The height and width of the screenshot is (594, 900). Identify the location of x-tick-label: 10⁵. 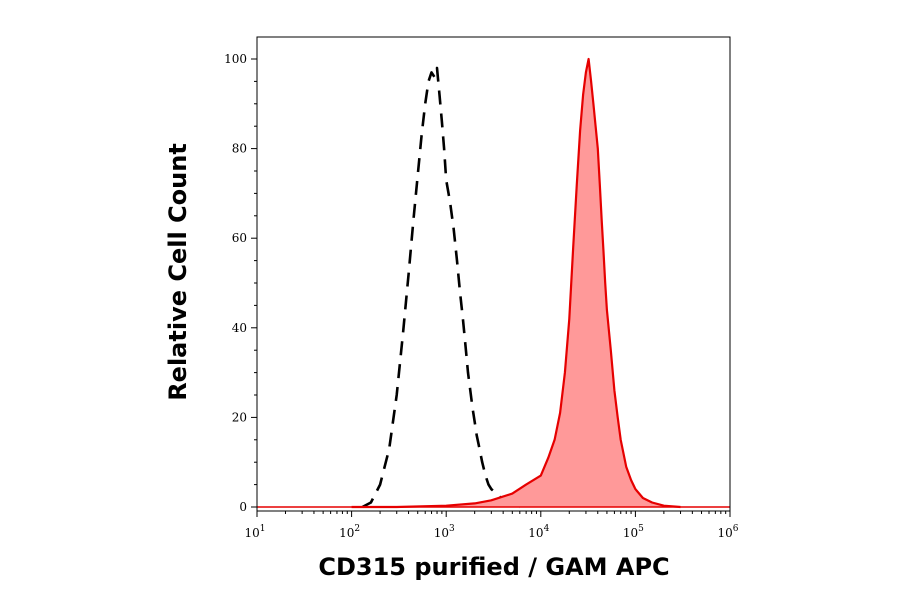
(633, 532).